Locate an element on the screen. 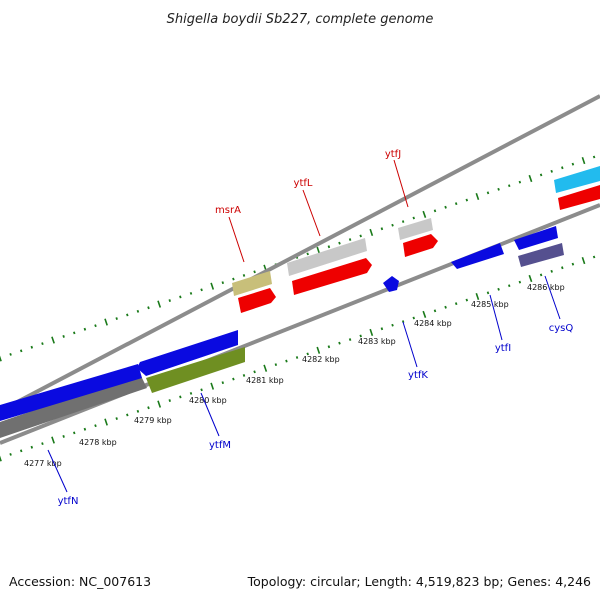  gene-ytfM-green is located at coordinates (195, 370).